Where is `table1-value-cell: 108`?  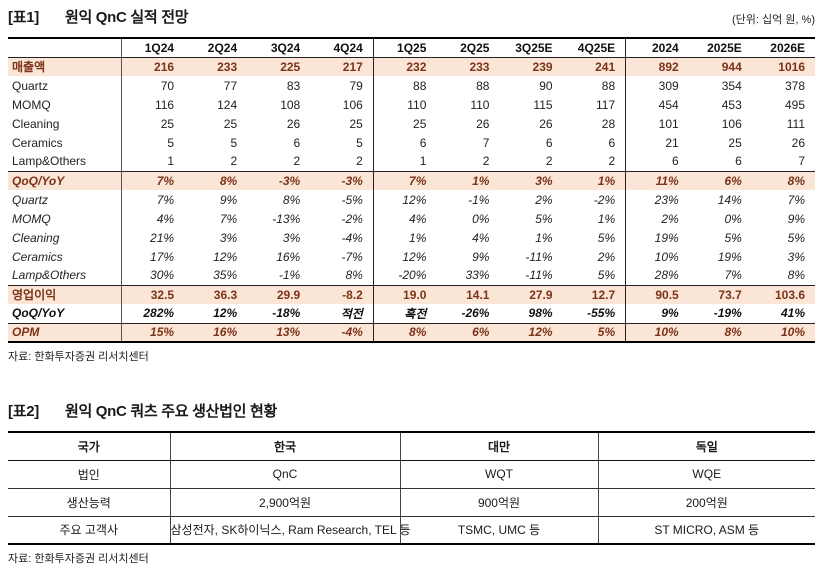
table1-value-cell: 108 is located at coordinates (290, 104).